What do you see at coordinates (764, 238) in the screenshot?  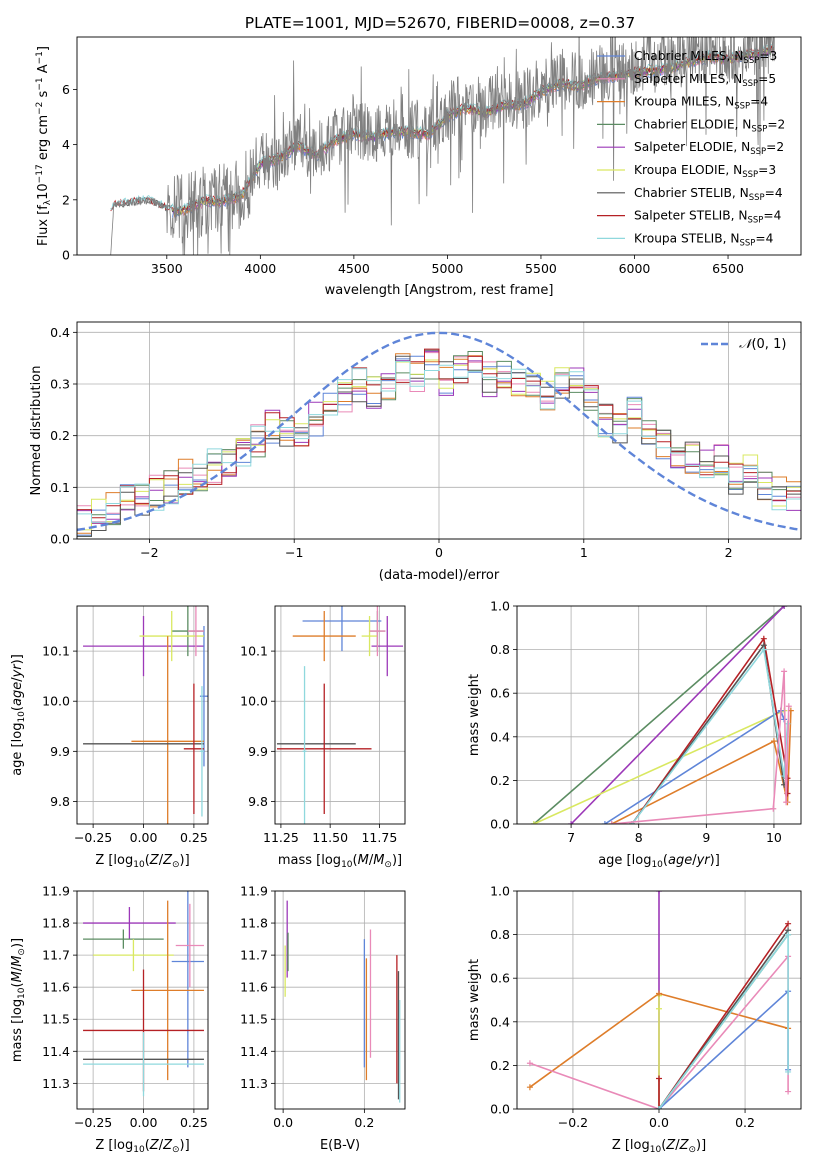 I see `legend-entry-count: =4` at bounding box center [764, 238].